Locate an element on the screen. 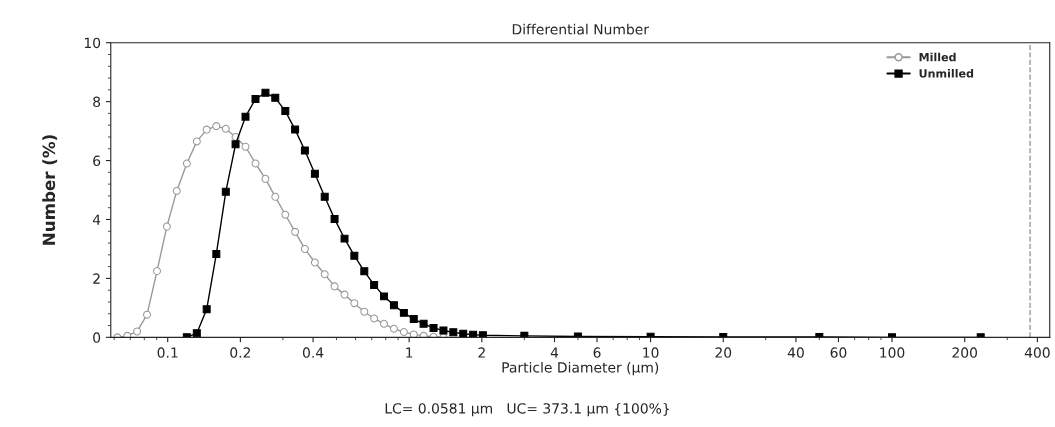 The width and height of the screenshot is (1055, 427). x-tick-label: 100 is located at coordinates (892, 352).